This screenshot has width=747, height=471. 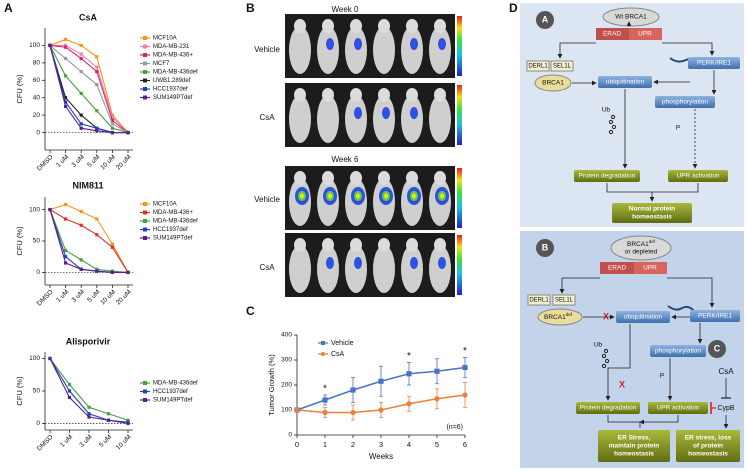 I want to click on node-label: P, so click(x=662, y=376).